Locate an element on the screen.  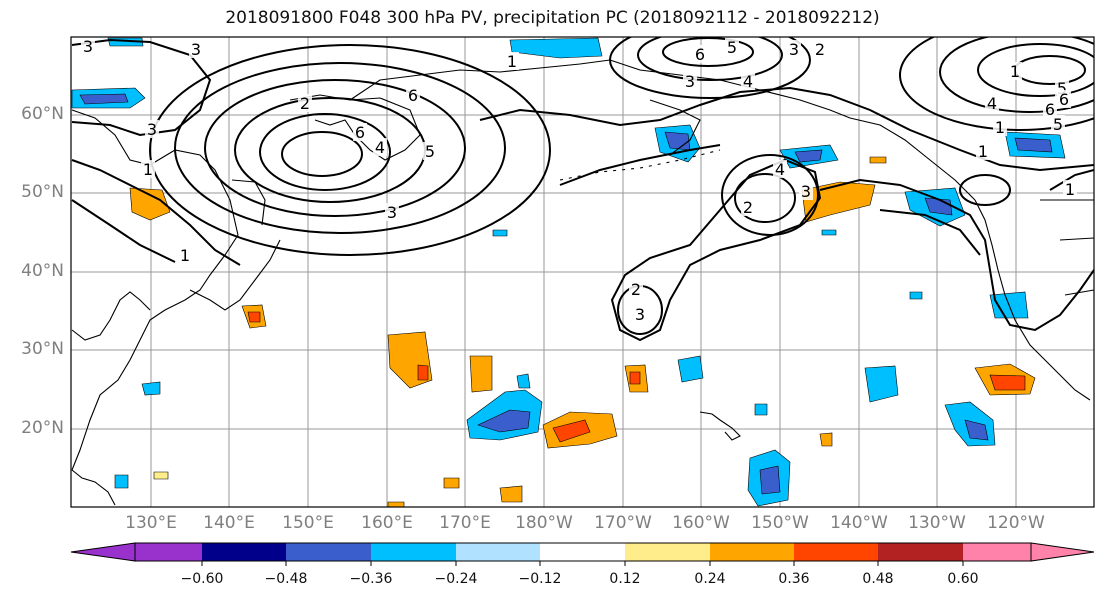
longitude-label: 120°W is located at coordinates (1016, 523).